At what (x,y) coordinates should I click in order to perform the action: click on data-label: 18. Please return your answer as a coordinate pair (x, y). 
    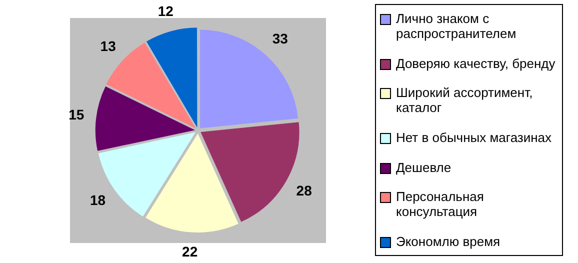
    Looking at the image, I should click on (98, 200).